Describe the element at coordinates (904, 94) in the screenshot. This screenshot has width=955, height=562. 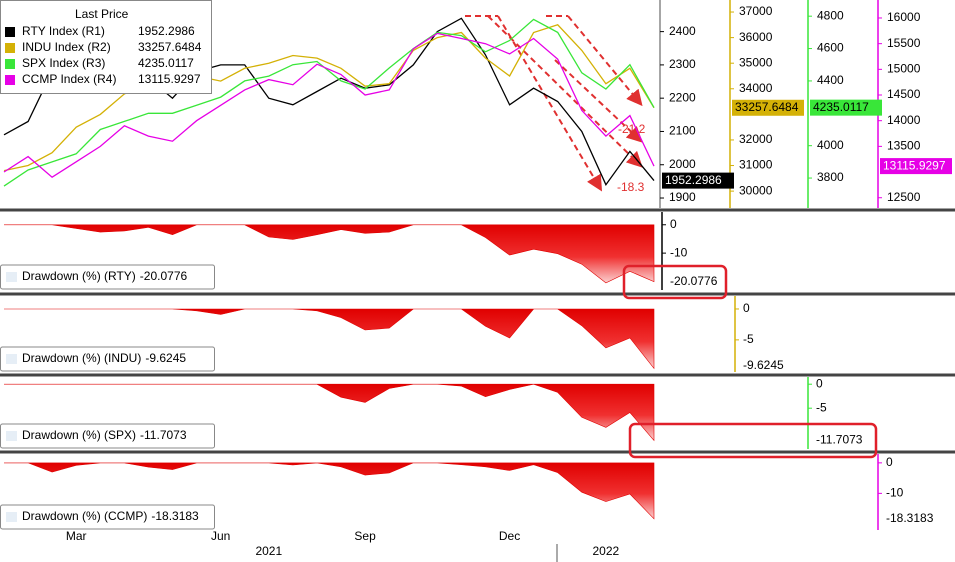
I see `y-tick-label: 14500` at that location.